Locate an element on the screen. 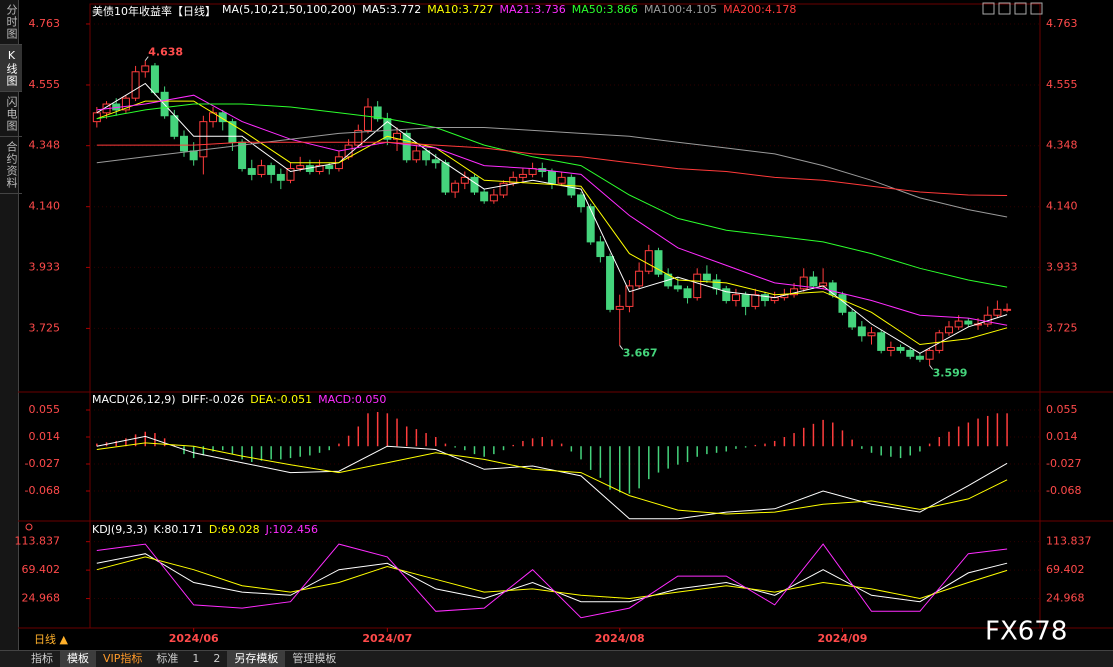  legend-entry: MA21:3.736 is located at coordinates (532, 9).